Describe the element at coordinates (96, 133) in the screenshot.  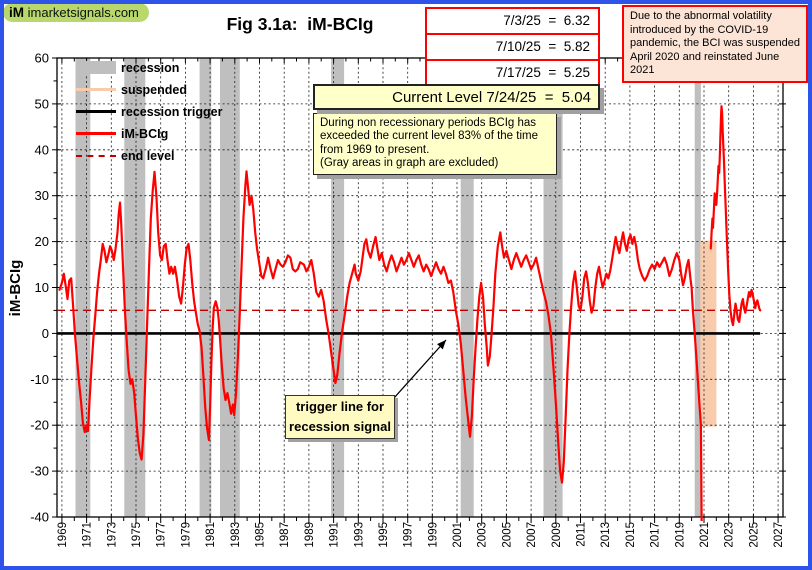
I see `bcig-swatch` at that location.